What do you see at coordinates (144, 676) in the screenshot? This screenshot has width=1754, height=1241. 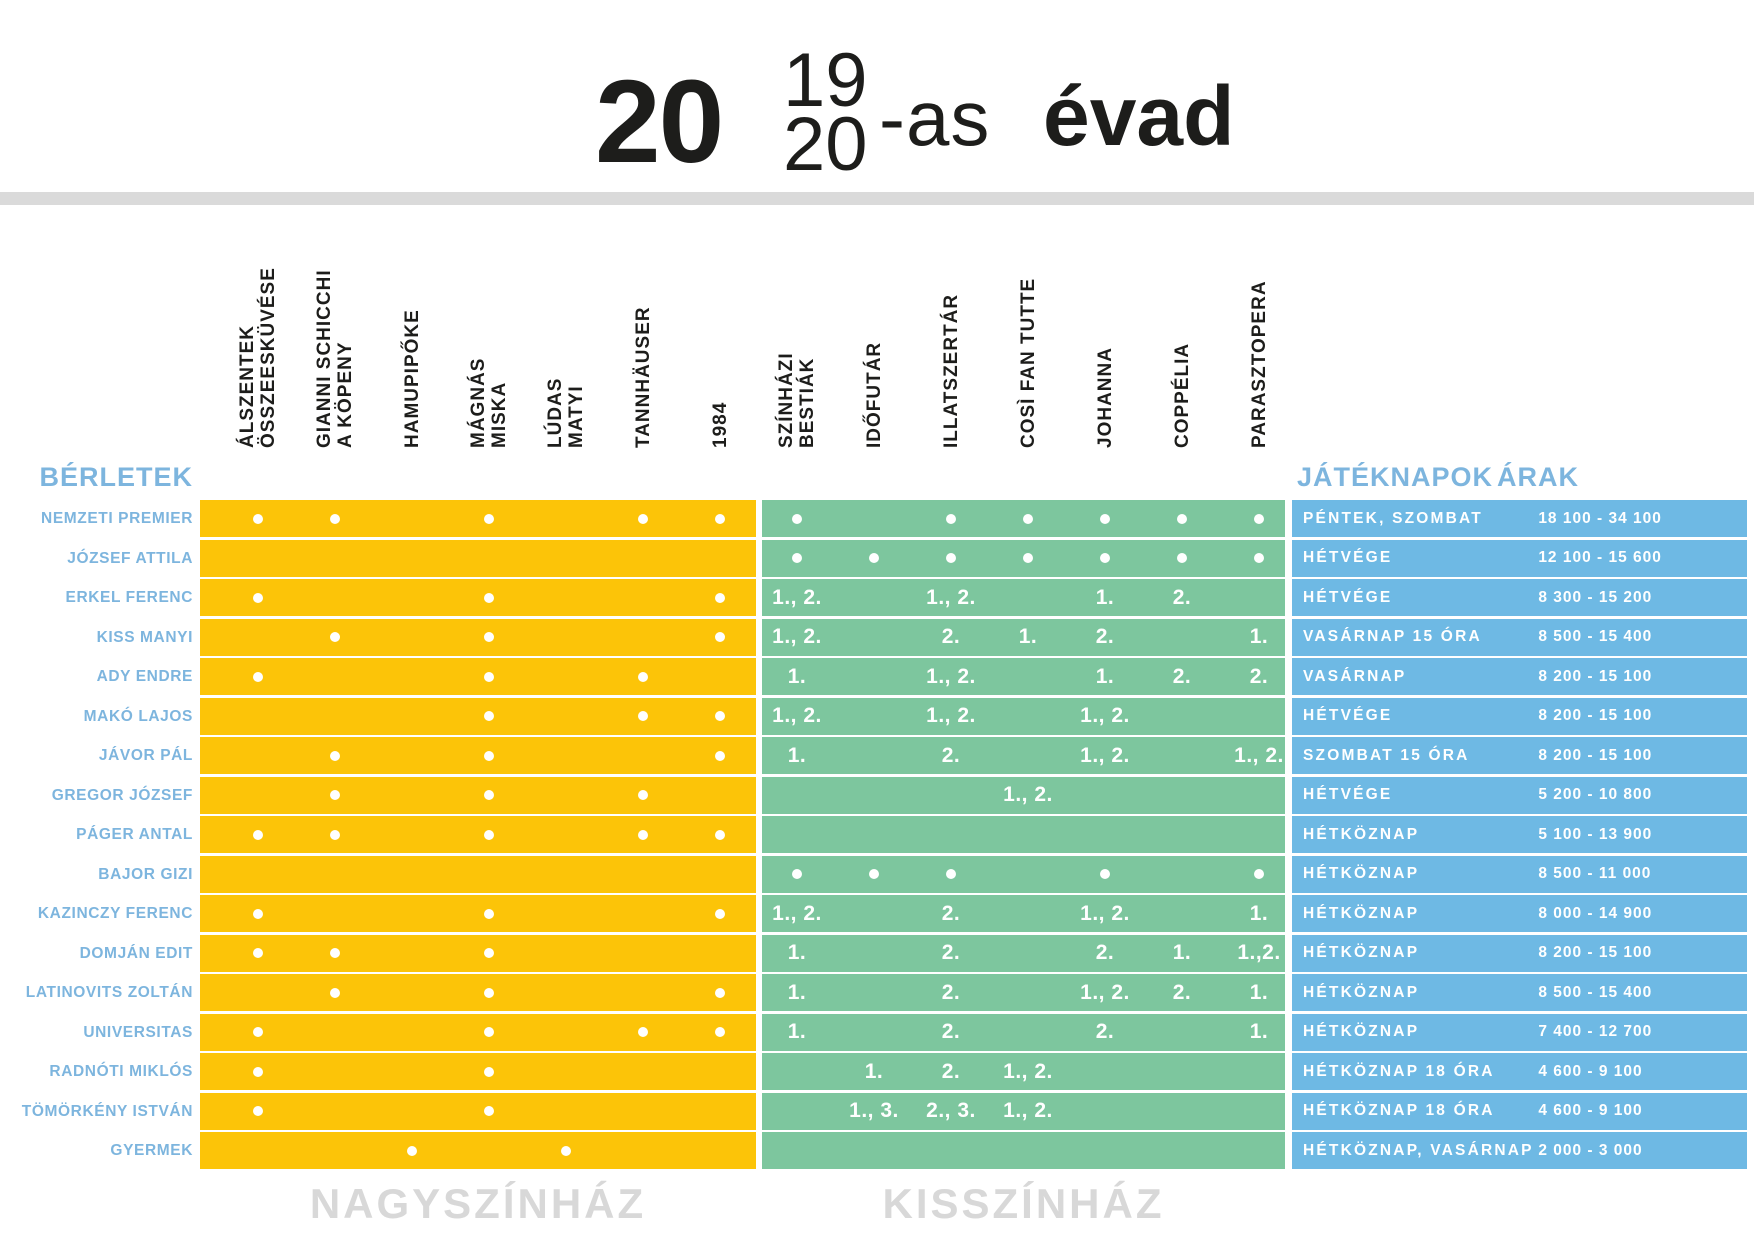 I see `row-label-ady-endre: ADY ENDRE` at bounding box center [144, 676].